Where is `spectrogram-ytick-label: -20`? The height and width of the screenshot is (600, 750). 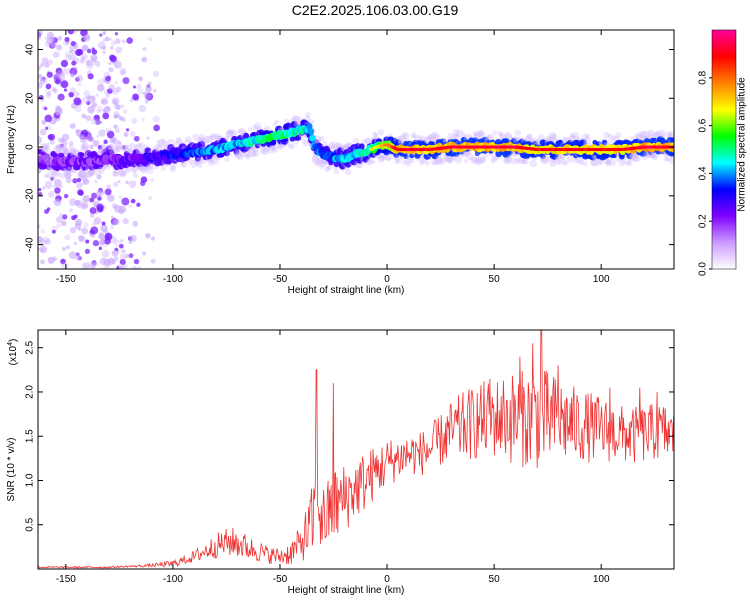 spectrogram-ytick-label: -20 is located at coordinates (30, 195).